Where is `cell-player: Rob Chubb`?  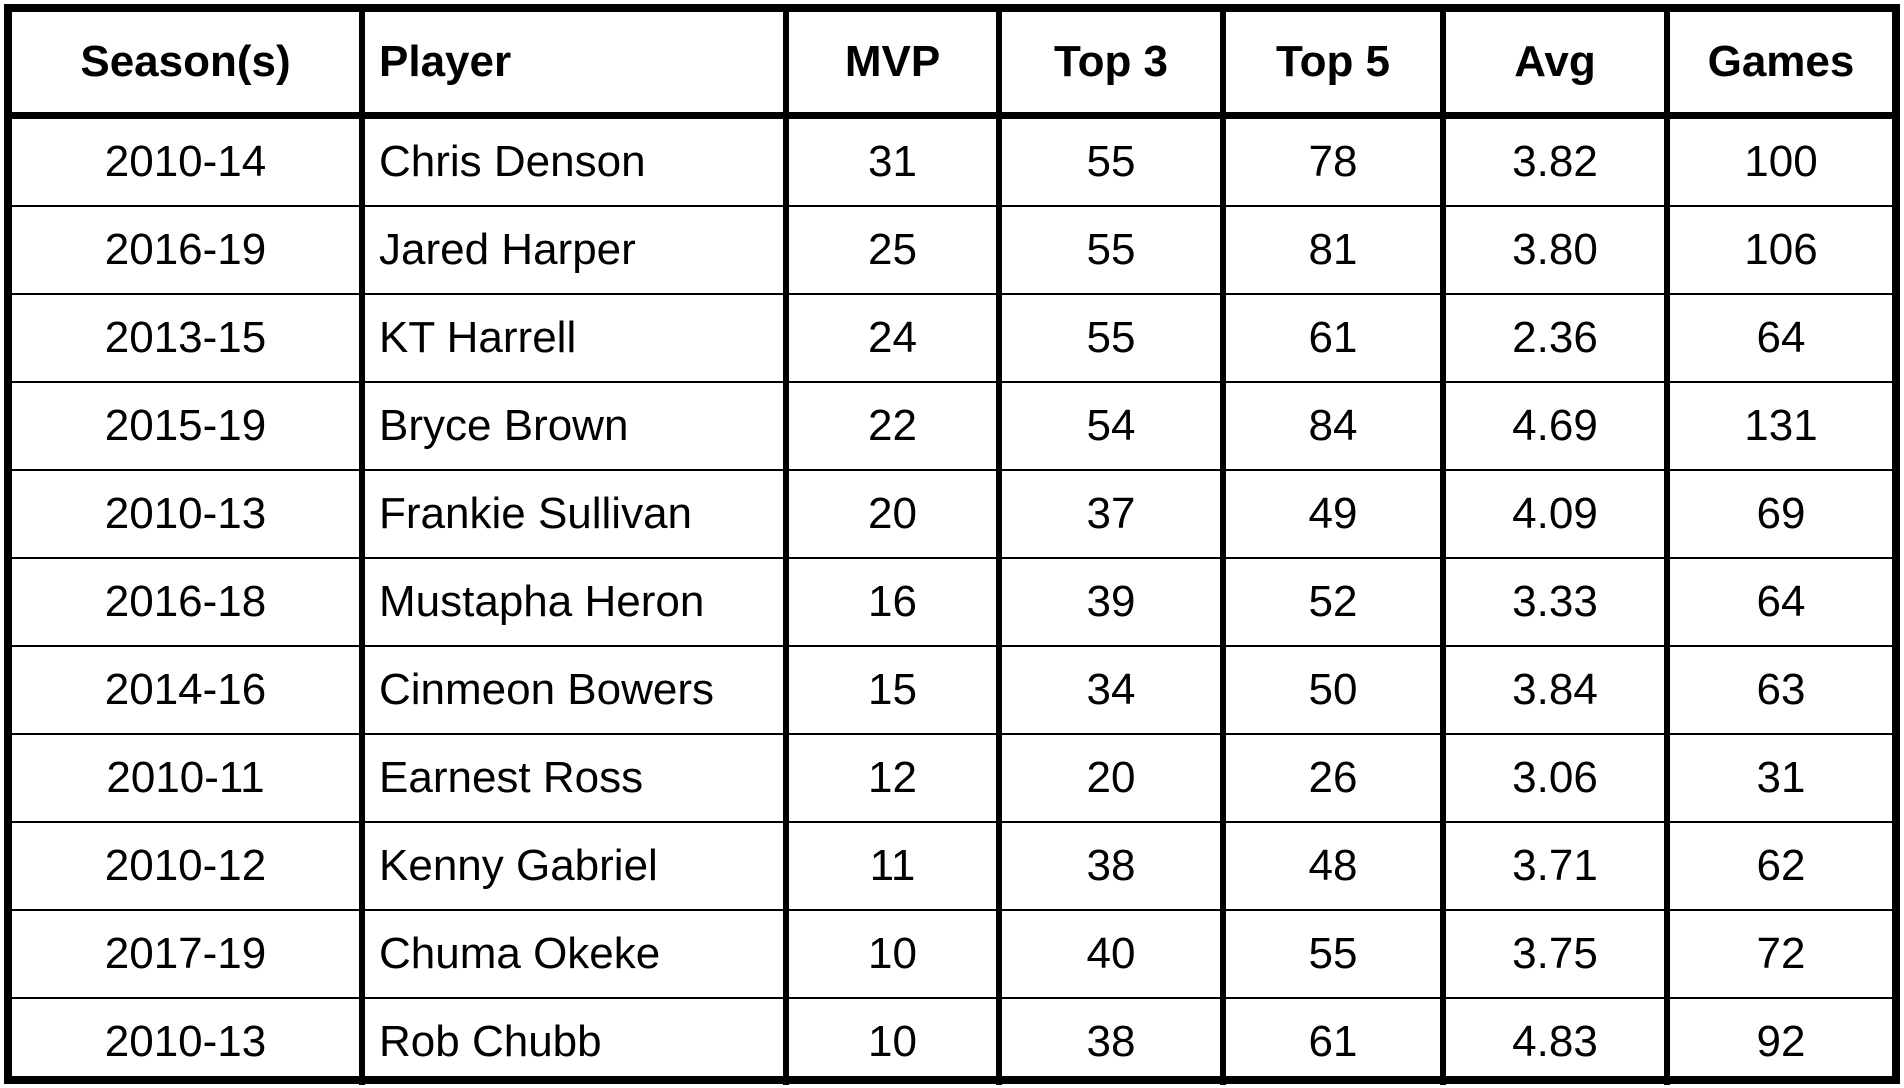
cell-player: Rob Chubb is located at coordinates (575, 1041).